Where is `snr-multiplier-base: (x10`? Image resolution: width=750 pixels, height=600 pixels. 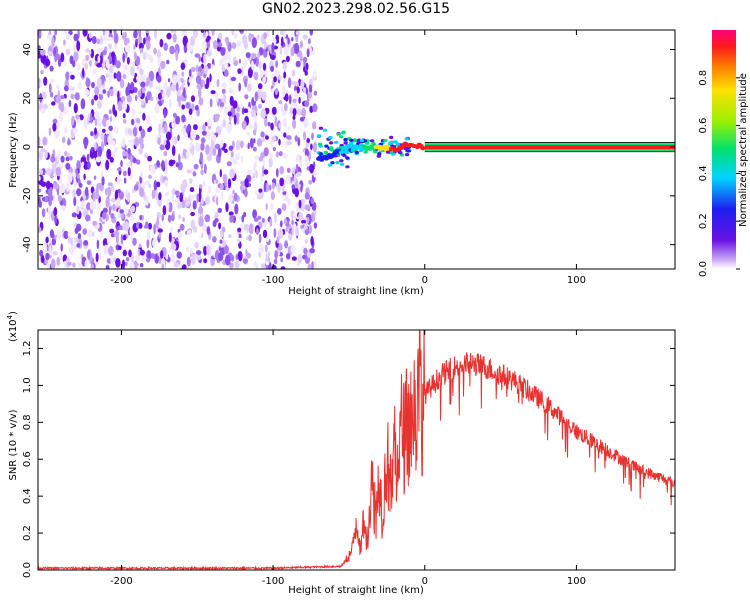
snr-multiplier-base: (x10 is located at coordinates (13, 330).